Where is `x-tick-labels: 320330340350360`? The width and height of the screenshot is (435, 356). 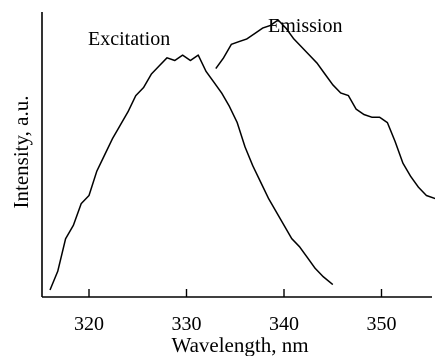 x-tick-labels: 320330340350360 is located at coordinates (235, 324).